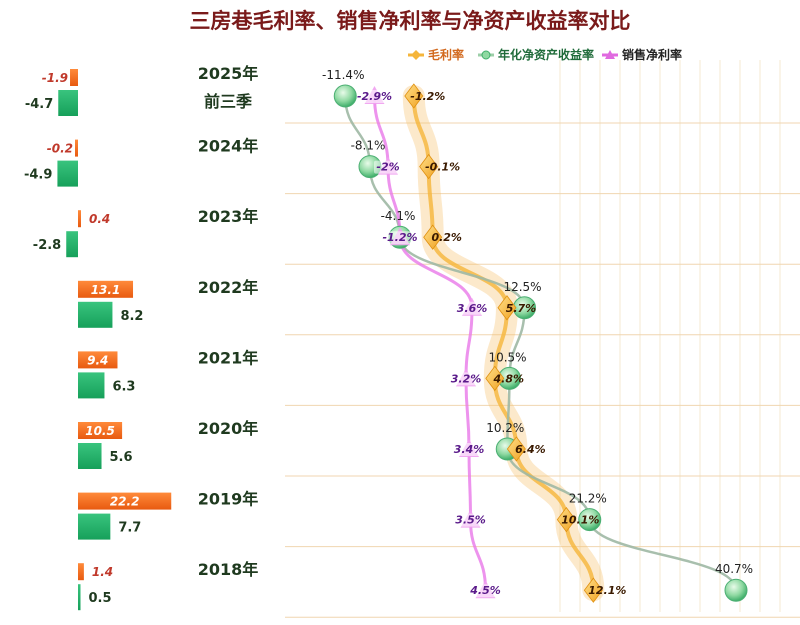 The width and height of the screenshot is (800, 625). I want to click on net-margin-label: 3.6%, so click(472, 308).